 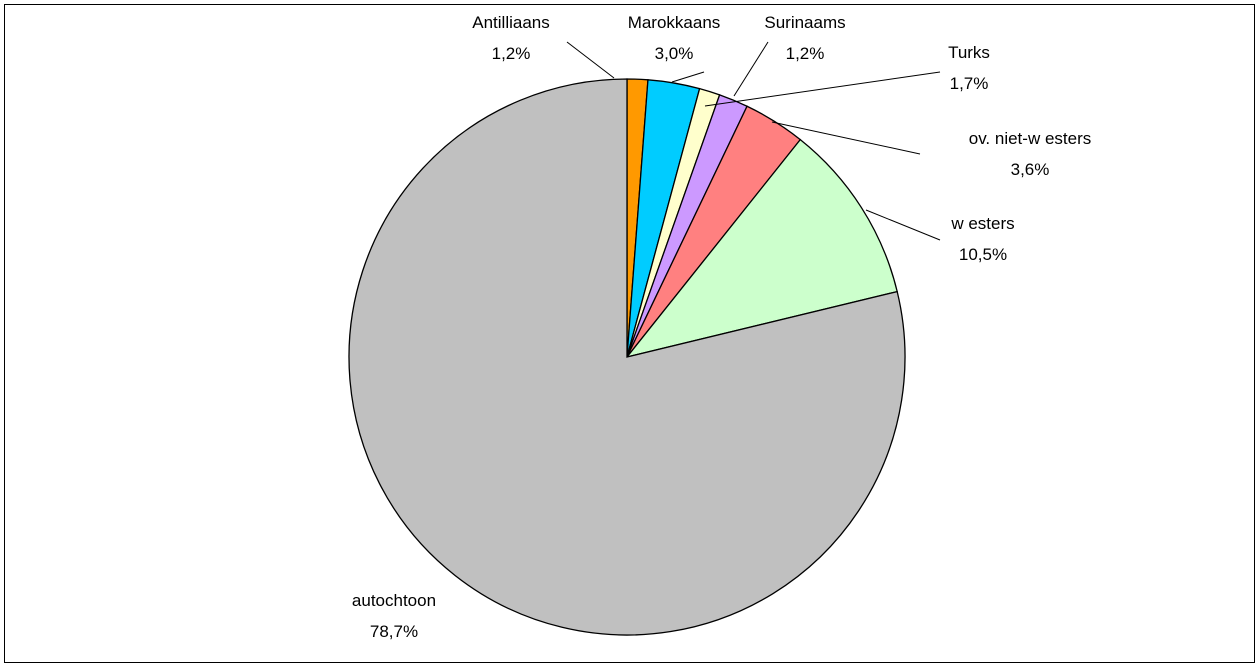 I want to click on slice-name-label: w esters, so click(x=982, y=223).